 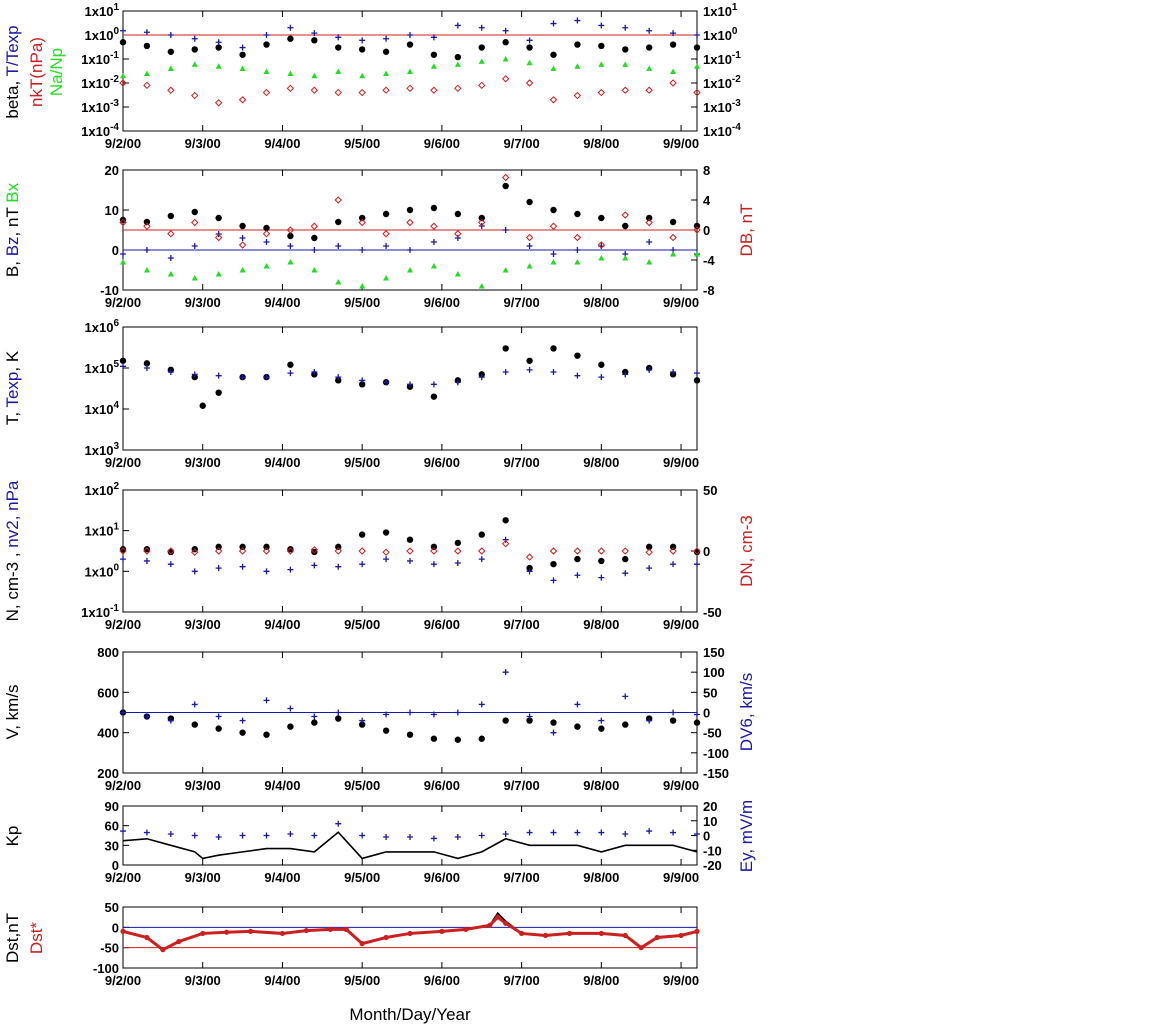 I want to click on y-tick-label: 1x103, so click(x=102, y=449).